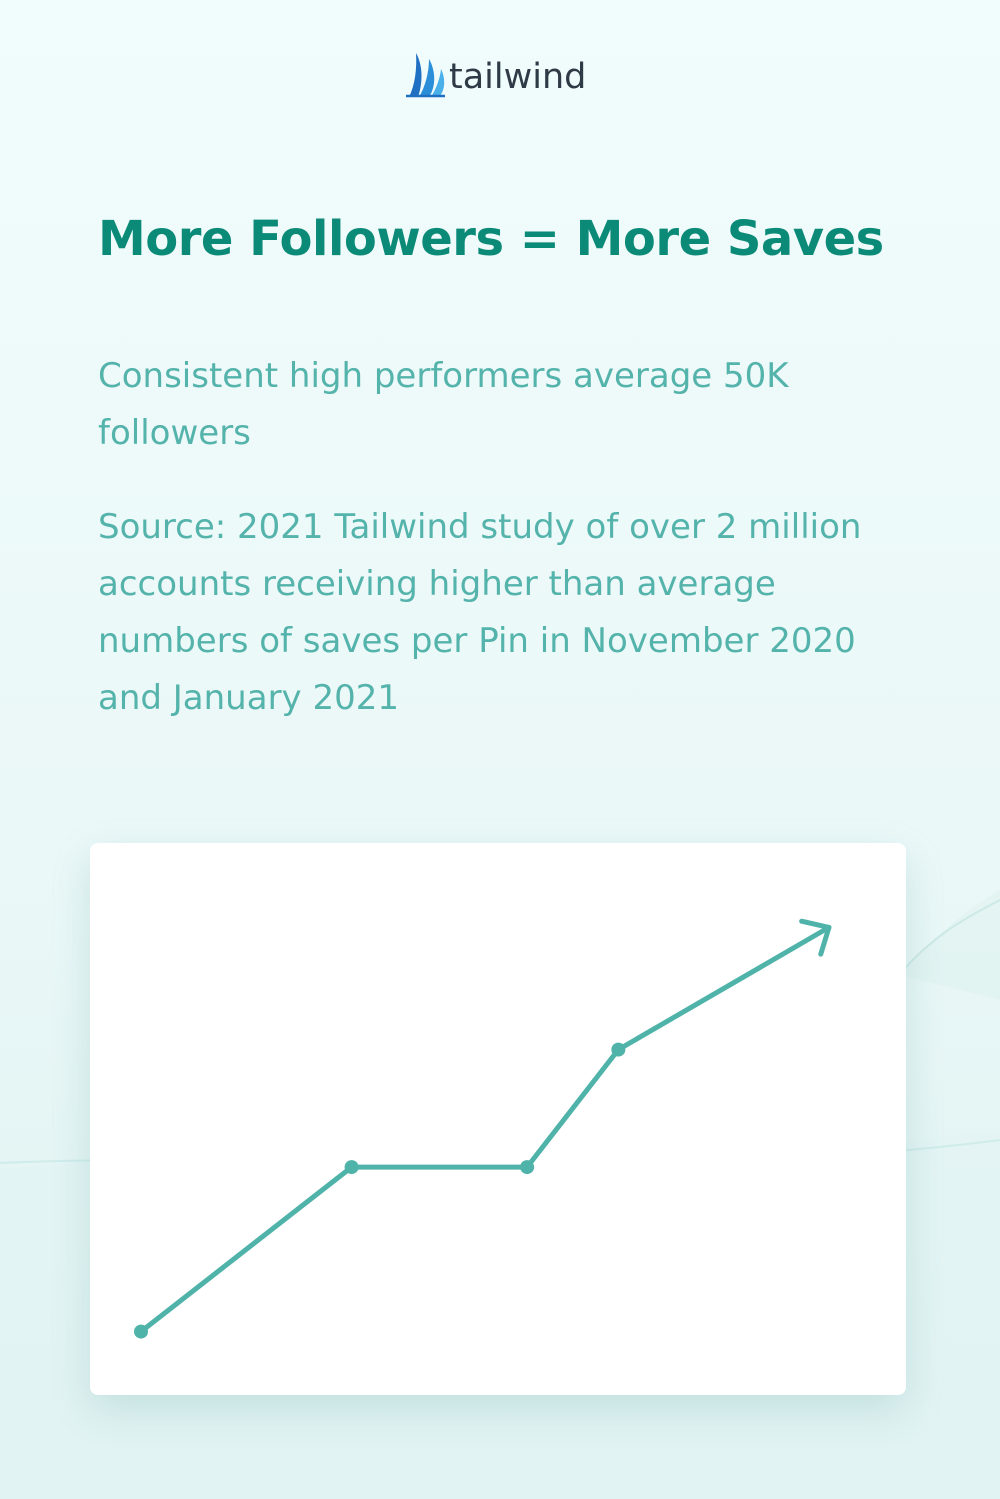 This screenshot has height=1499, width=1000. I want to click on sail-logo-icon, so click(425, 75).